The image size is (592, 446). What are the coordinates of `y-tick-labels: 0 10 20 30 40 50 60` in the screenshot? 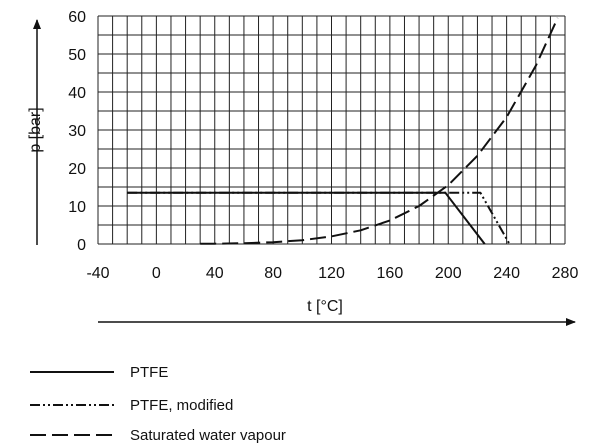 It's located at (77, 131).